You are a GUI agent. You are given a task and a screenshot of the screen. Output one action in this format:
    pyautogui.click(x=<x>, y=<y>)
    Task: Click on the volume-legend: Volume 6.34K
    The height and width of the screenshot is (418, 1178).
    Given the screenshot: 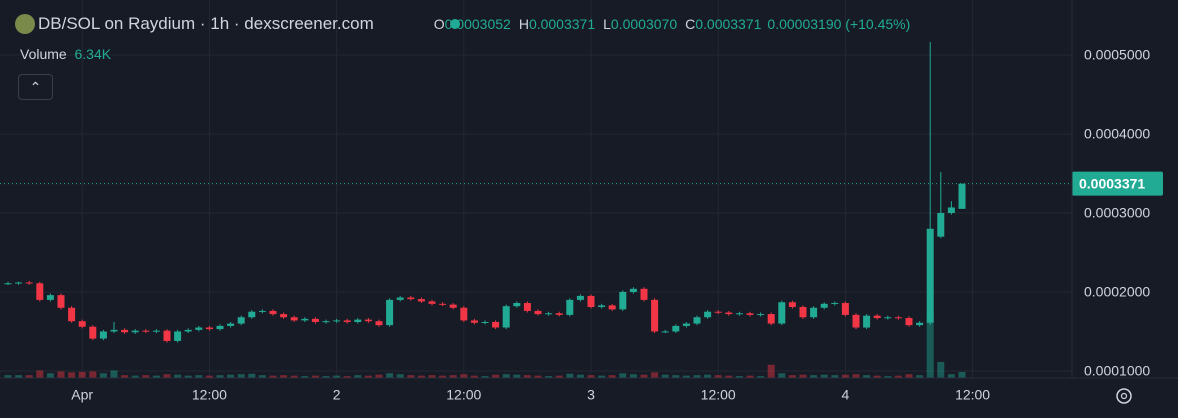 What is the action you would take?
    pyautogui.click(x=65, y=54)
    